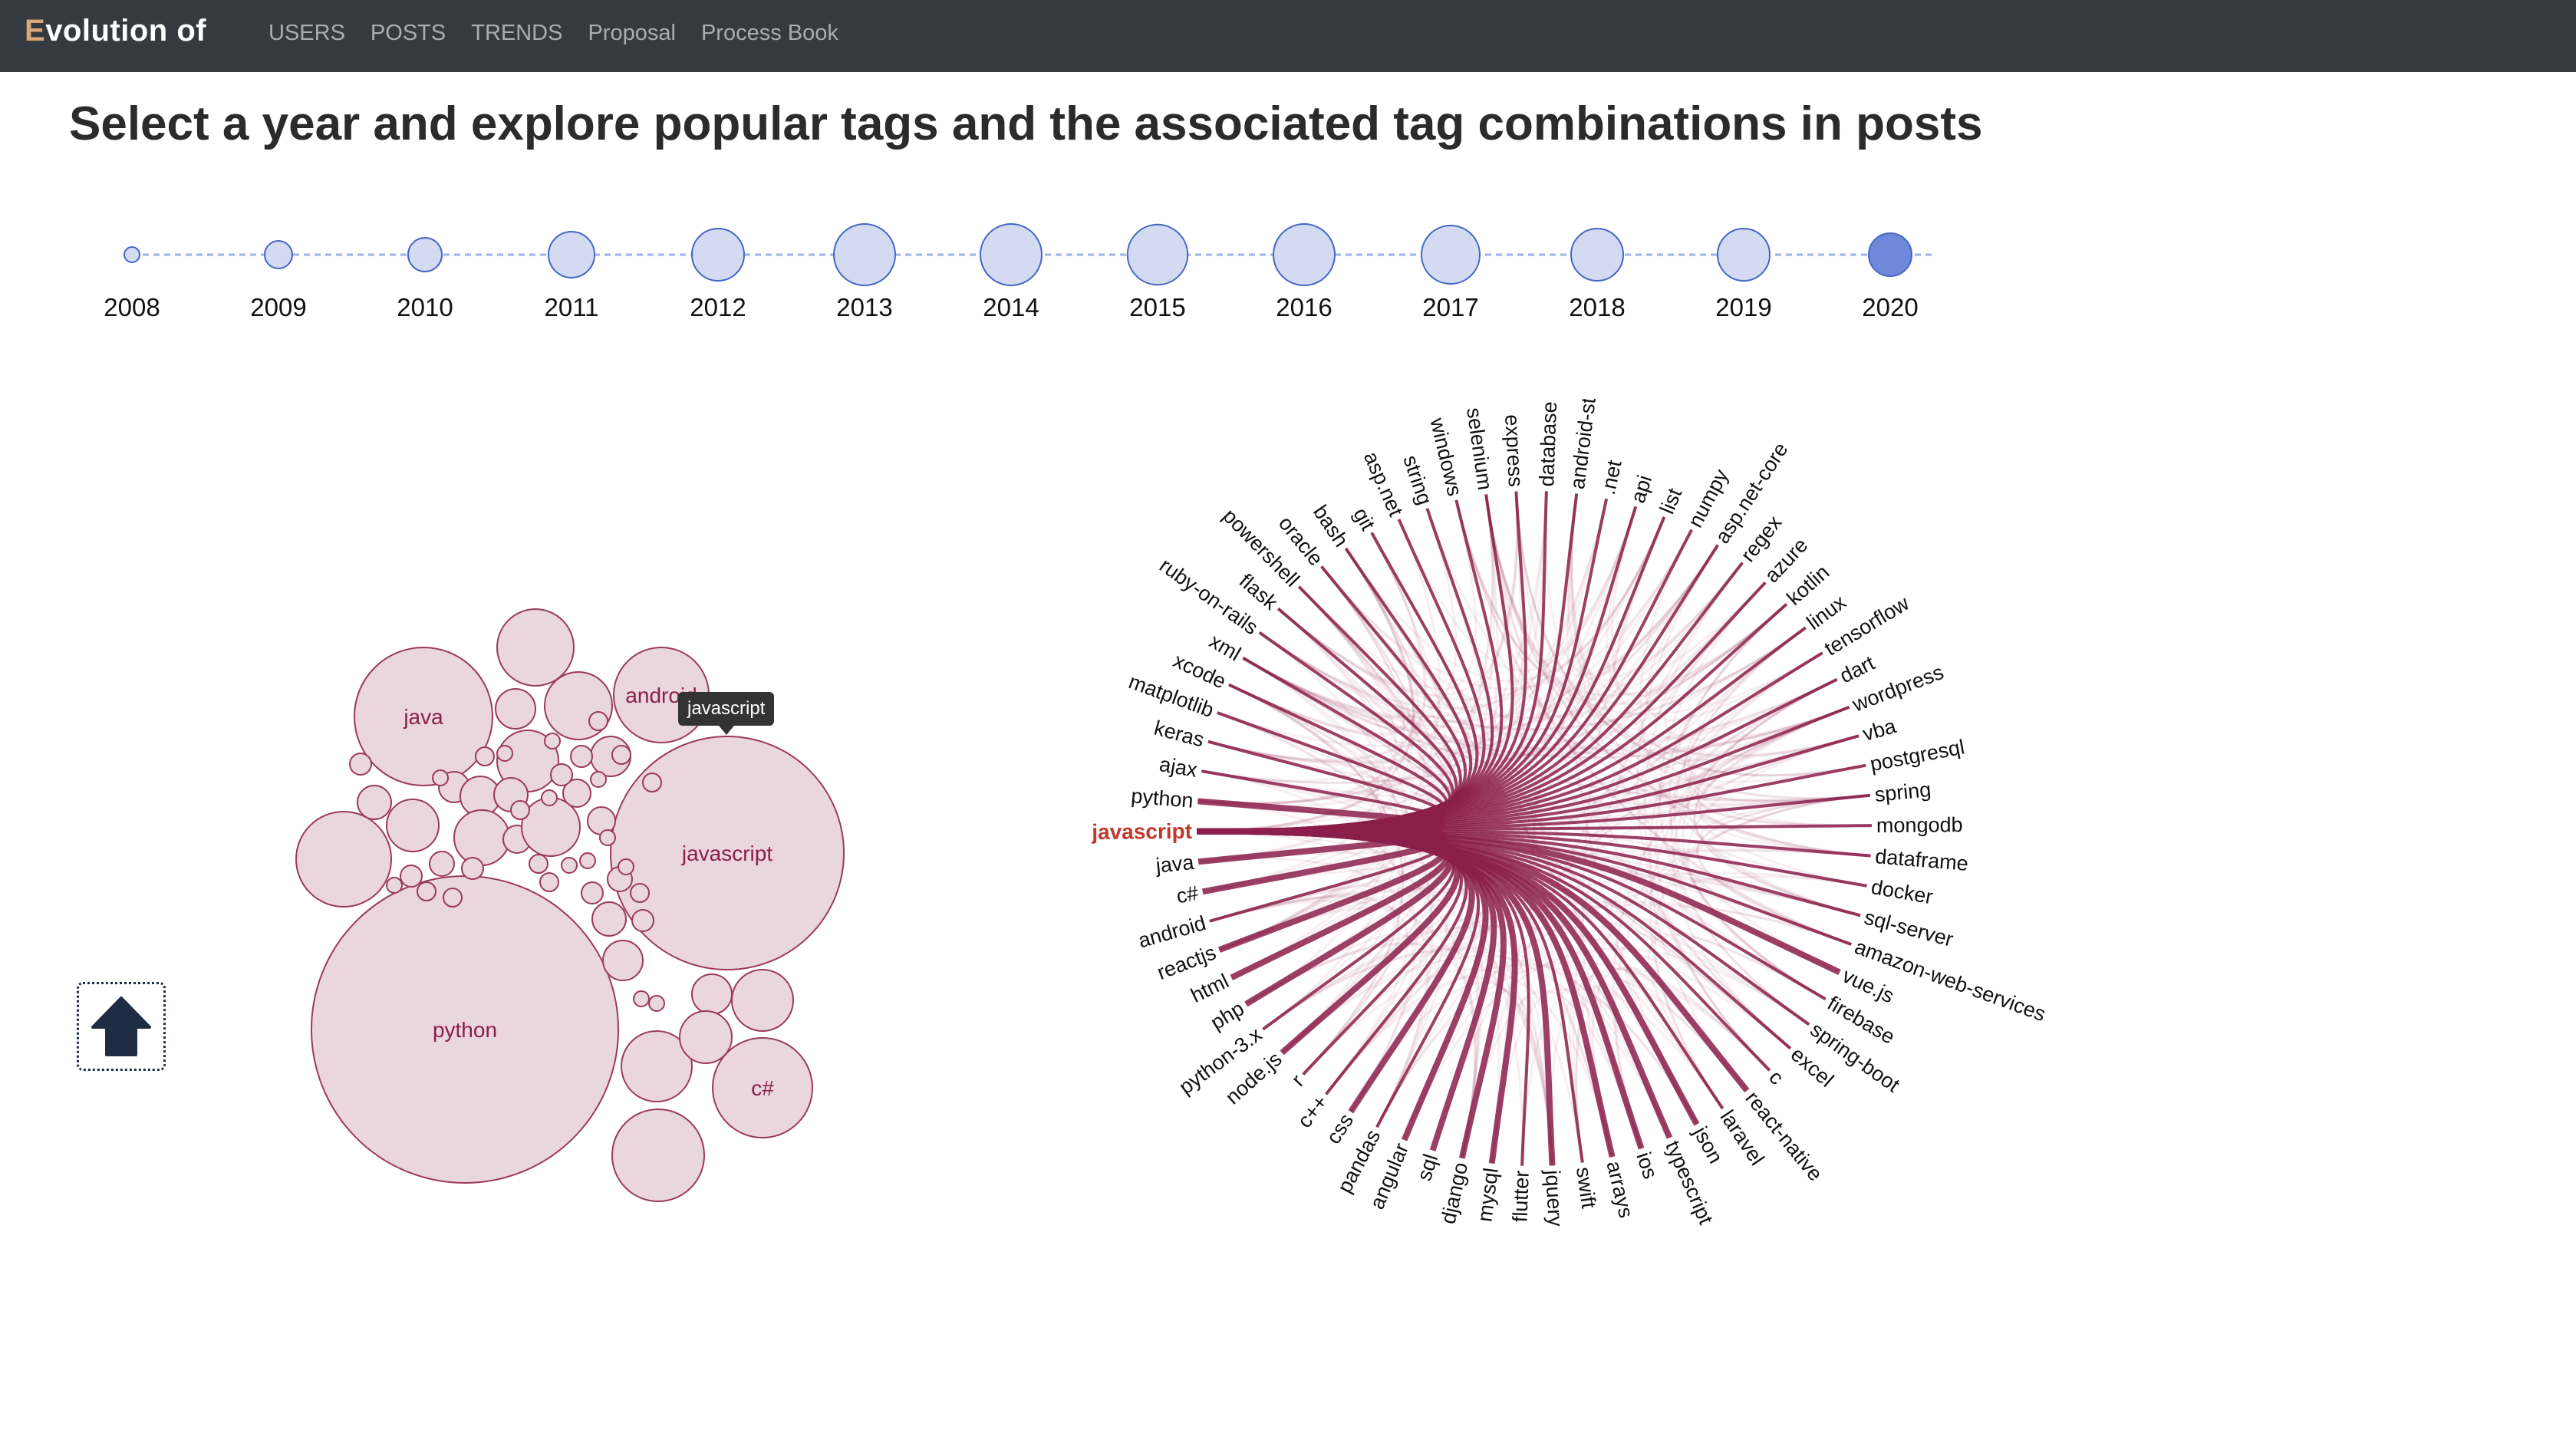 Image resolution: width=2576 pixels, height=1433 pixels. Describe the element at coordinates (465, 1029) in the screenshot. I see `bubble-python: python` at that location.